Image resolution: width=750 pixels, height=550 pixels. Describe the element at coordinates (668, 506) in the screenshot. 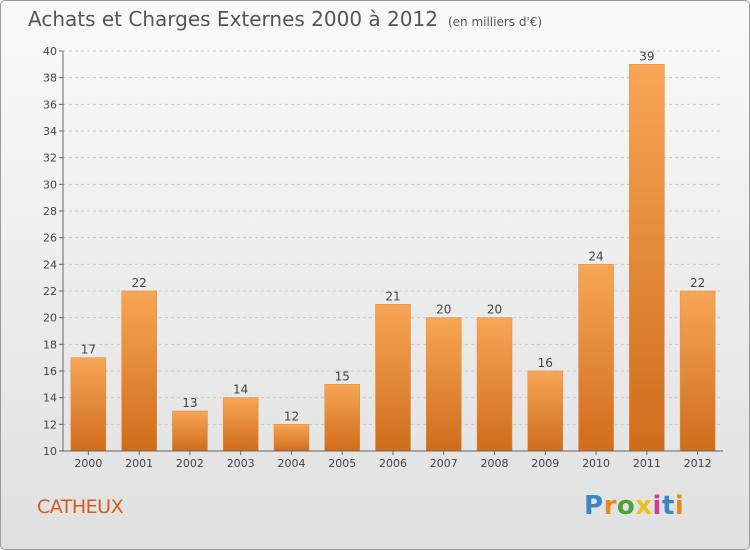

I see `logo-letter: t` at that location.